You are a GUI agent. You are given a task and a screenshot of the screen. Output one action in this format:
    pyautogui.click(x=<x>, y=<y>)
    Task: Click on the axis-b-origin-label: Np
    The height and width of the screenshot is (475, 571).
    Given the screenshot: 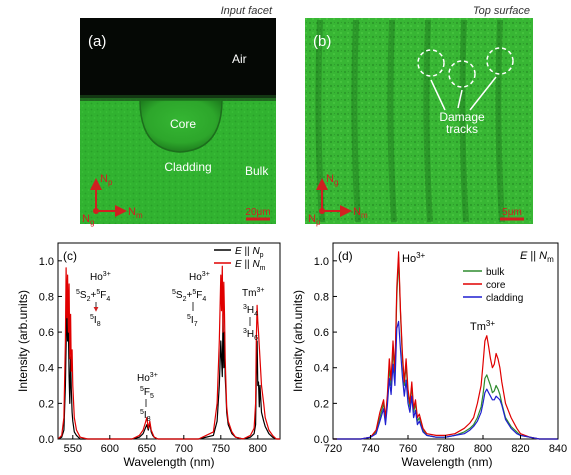 What is the action you would take?
    pyautogui.click(x=314, y=220)
    